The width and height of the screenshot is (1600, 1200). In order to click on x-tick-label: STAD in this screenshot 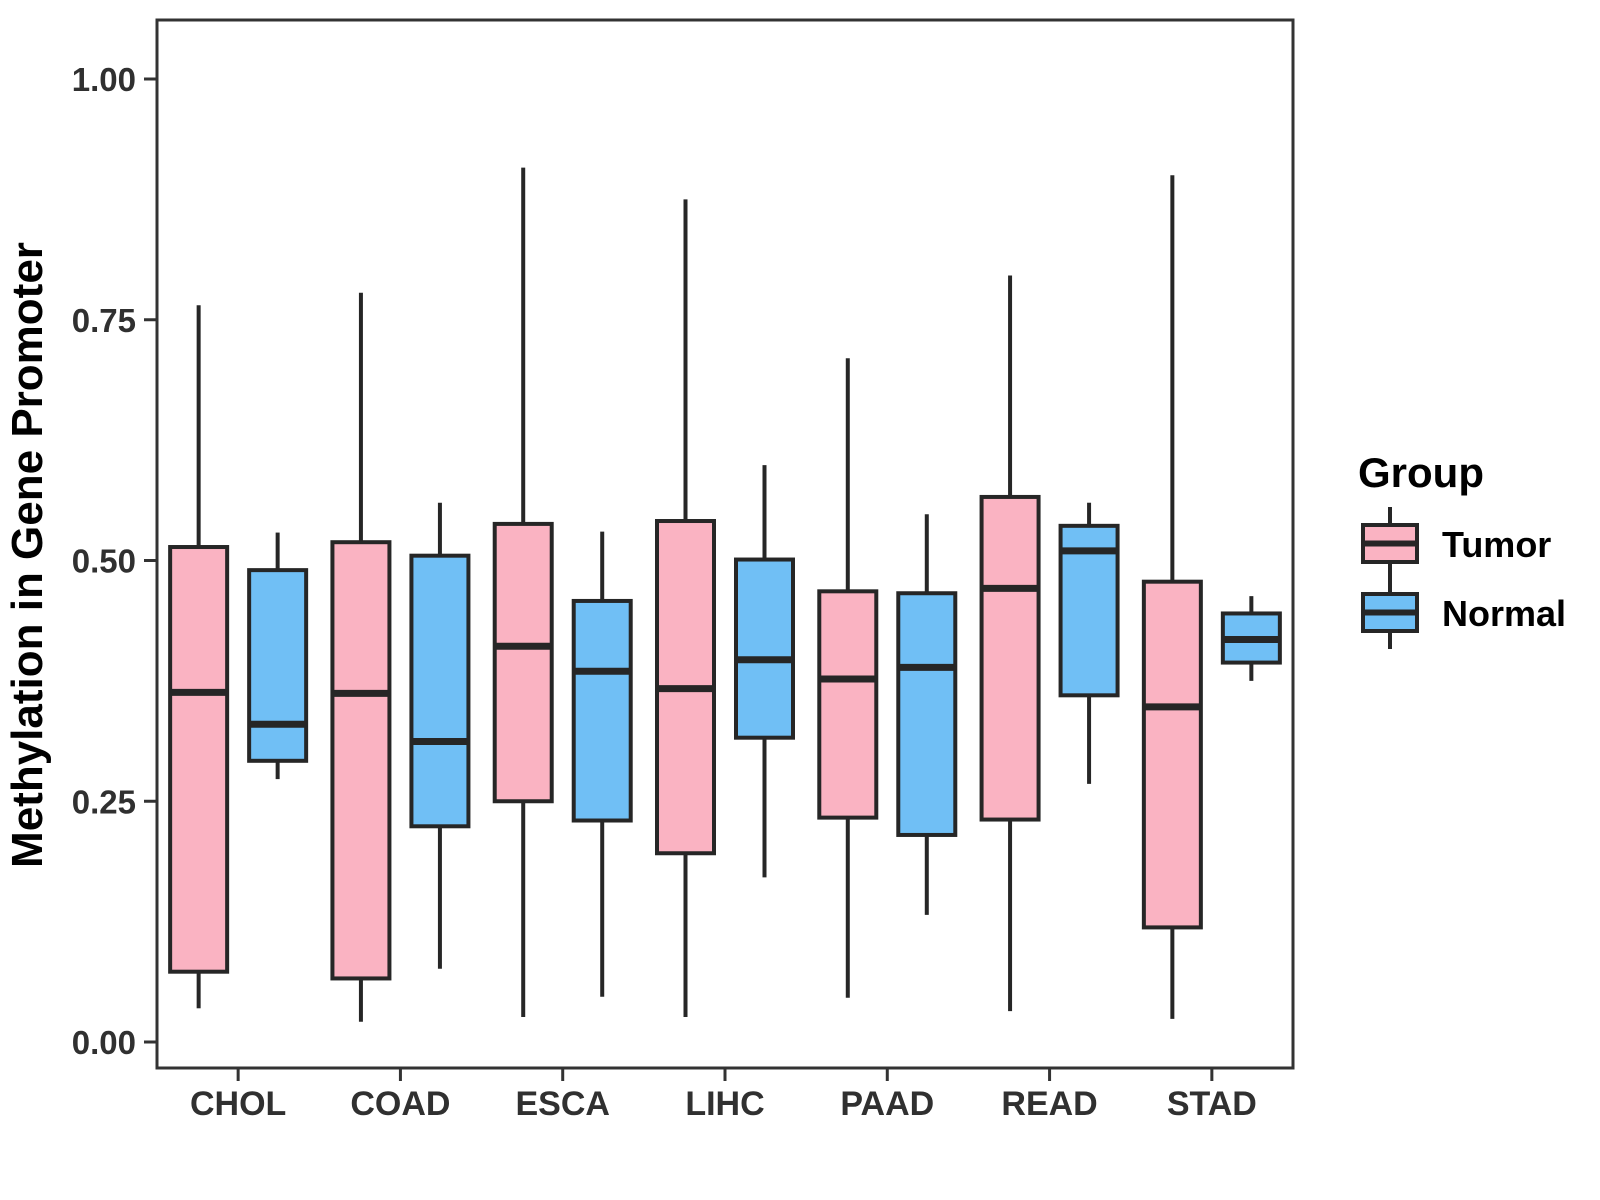, I will do `click(1212, 1104)`.